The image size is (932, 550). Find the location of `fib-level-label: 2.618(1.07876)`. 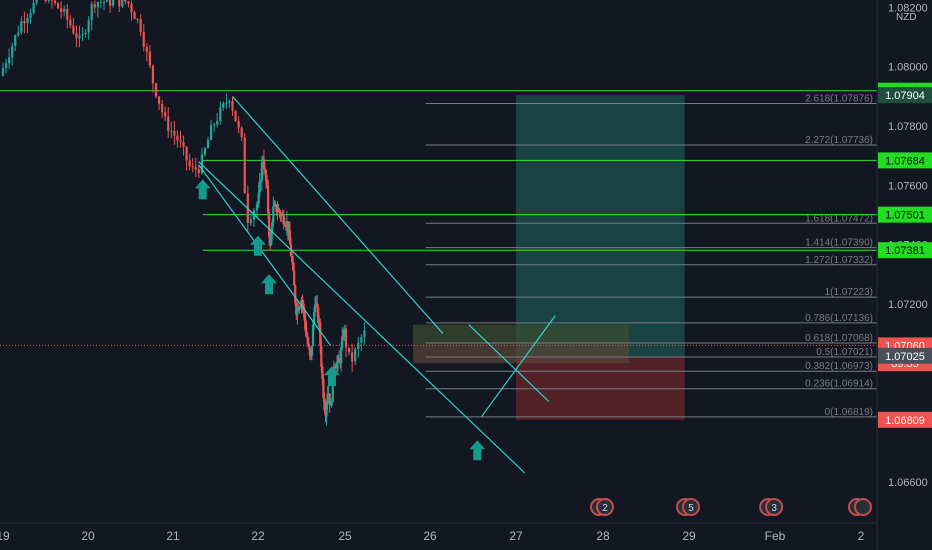

fib-level-label: 2.618(1.07876) is located at coordinates (839, 98).